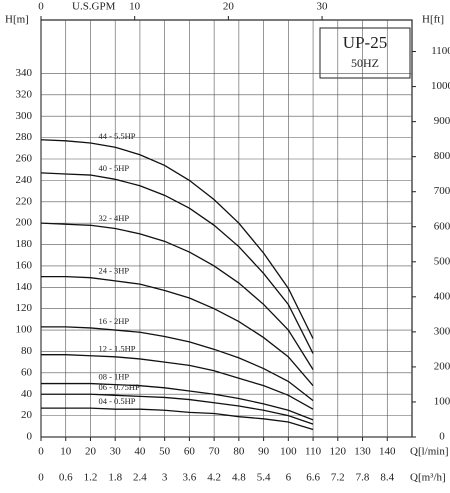  What do you see at coordinates (442, 366) in the screenshot?
I see `y2-tick-label: 200` at bounding box center [442, 366].